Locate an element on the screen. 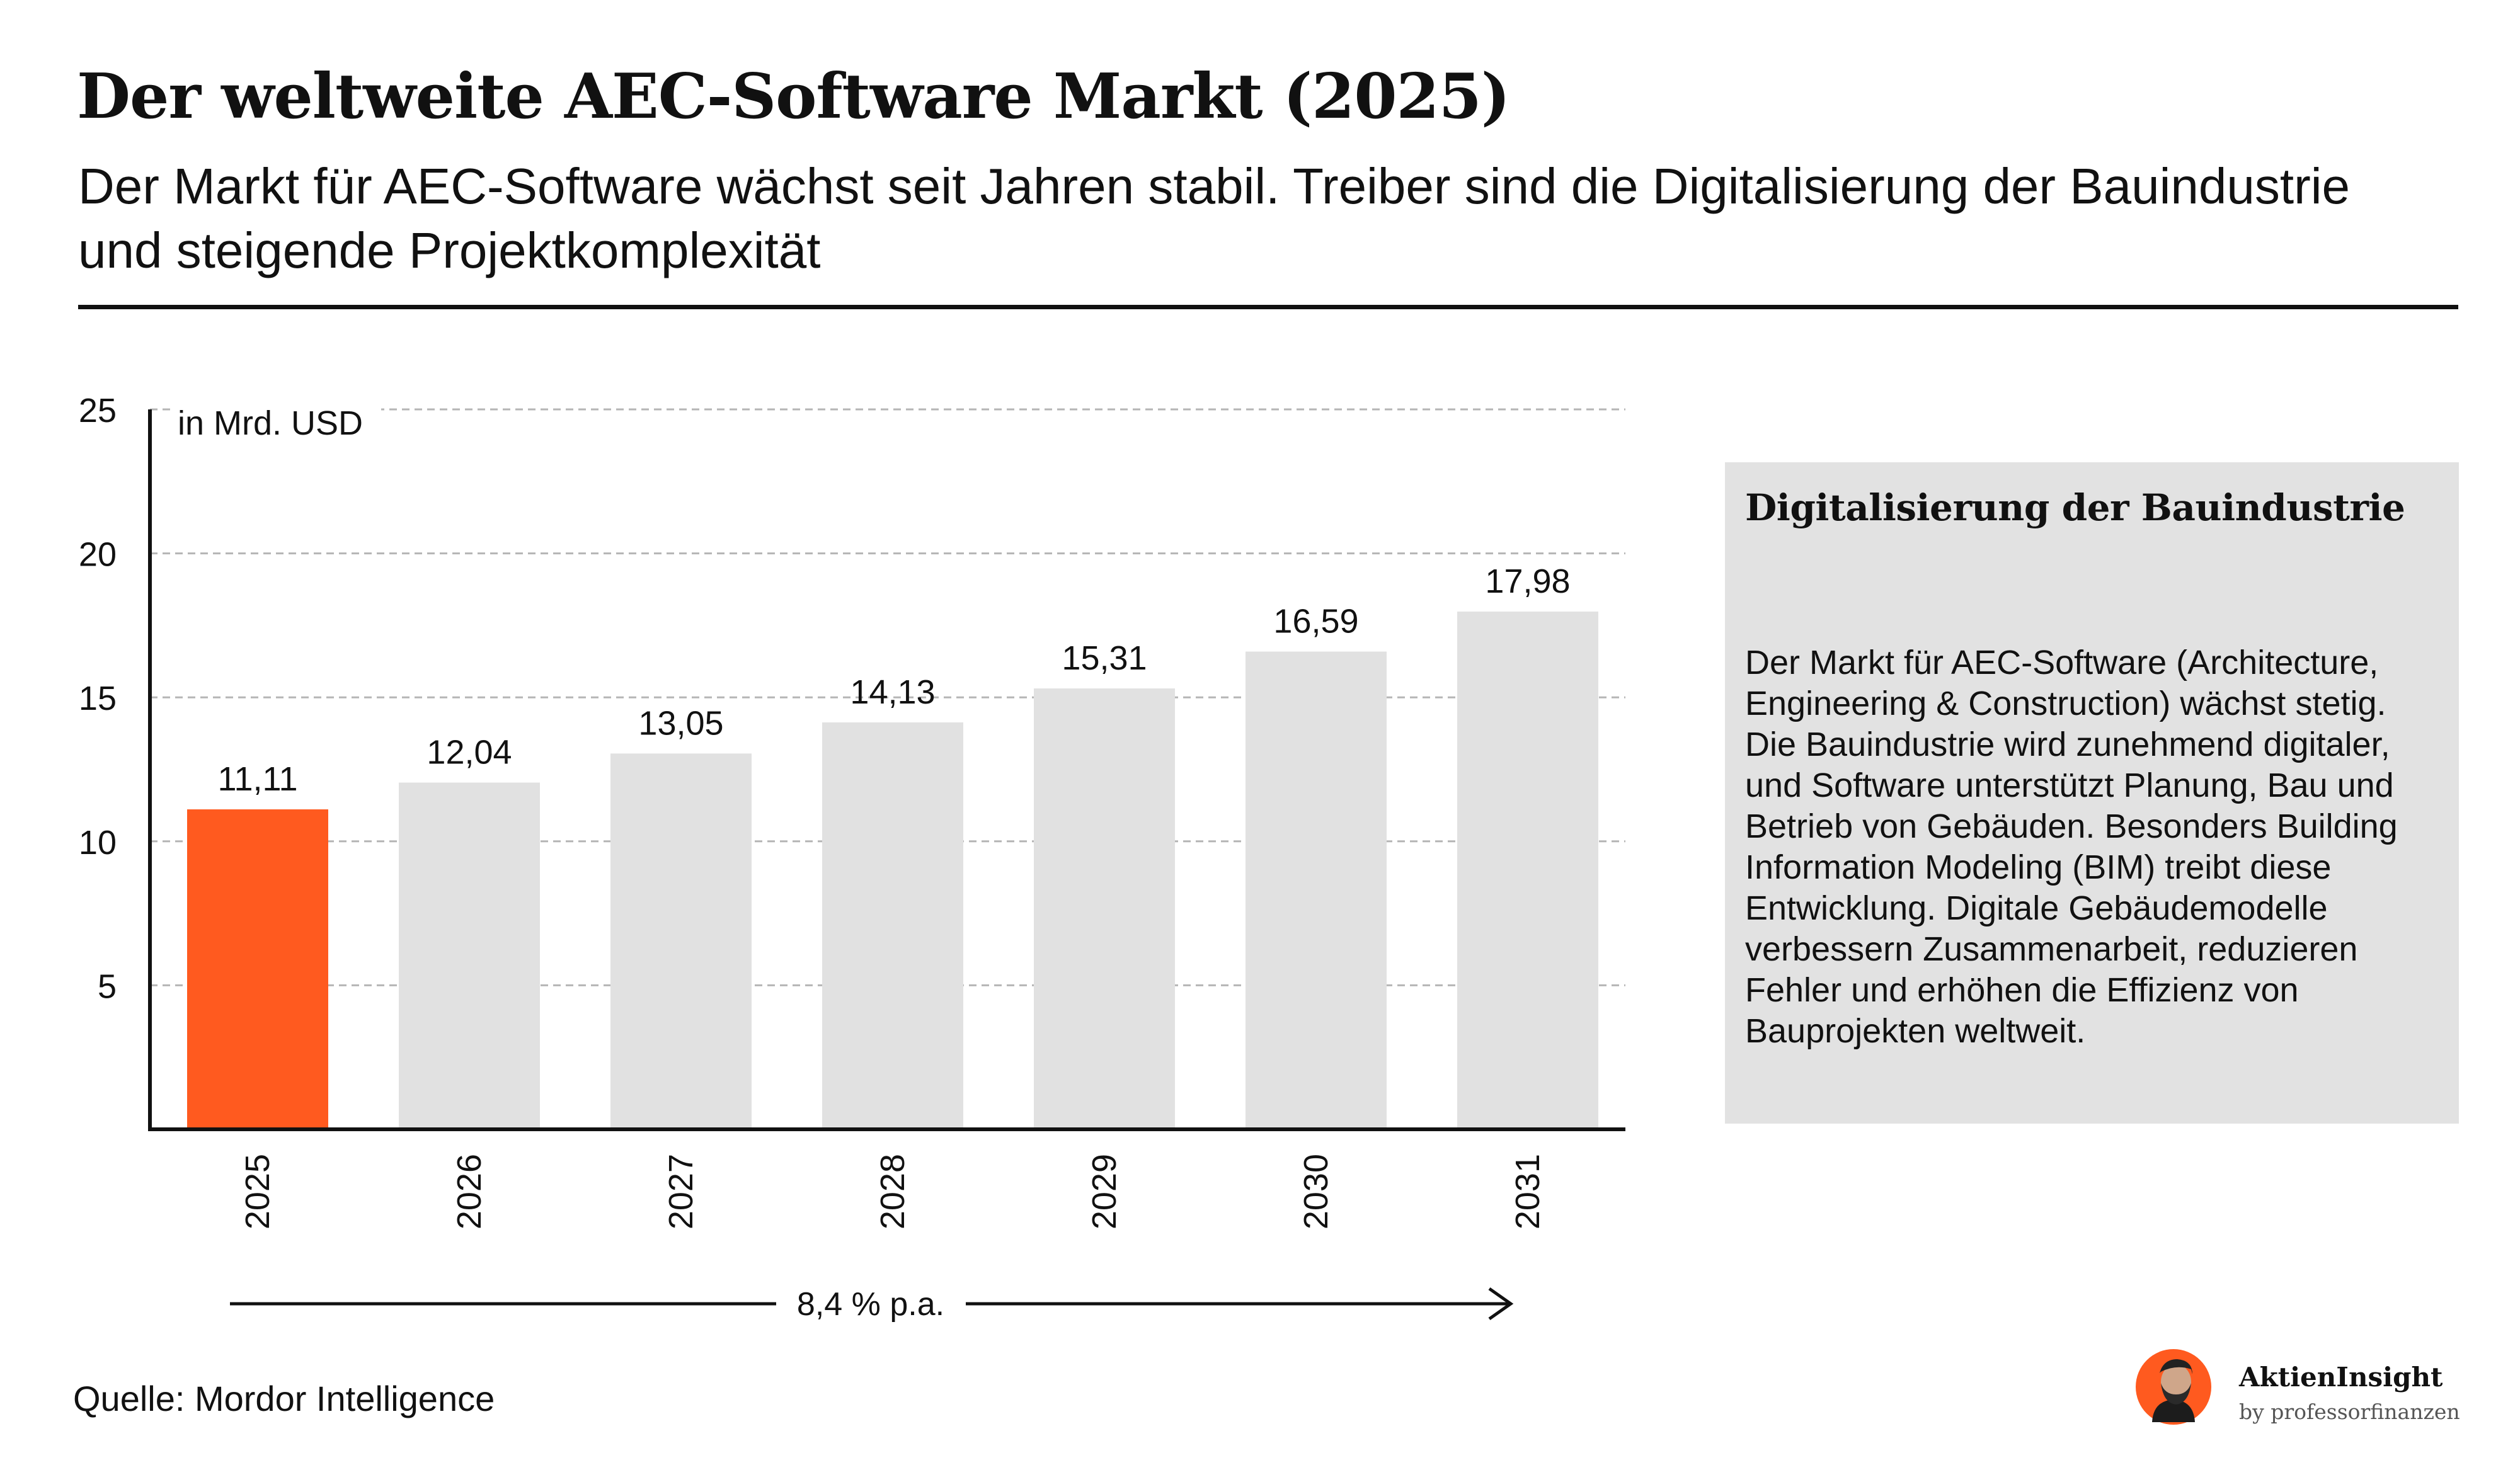 The height and width of the screenshot is (1482, 2520). source-note: Quelle: Mordor Intelligence is located at coordinates (284, 1398).